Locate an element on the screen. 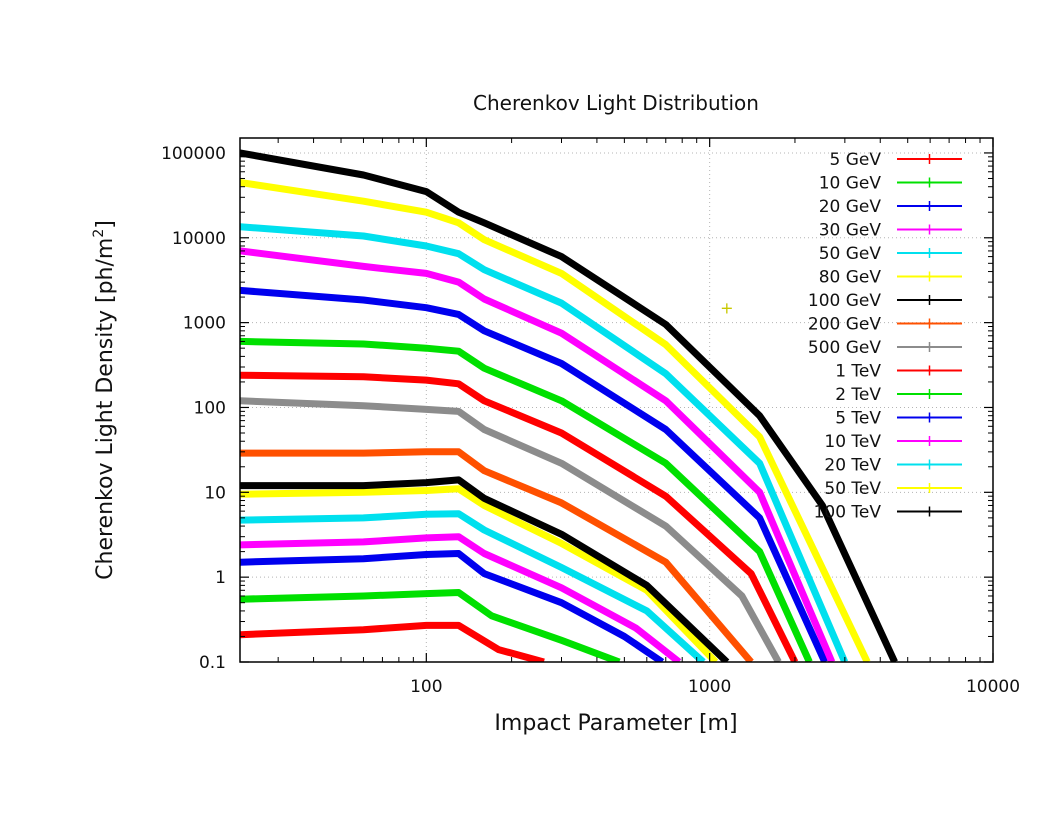 The width and height of the screenshot is (1058, 817). legend-label: 5 TeV is located at coordinates (858, 419).